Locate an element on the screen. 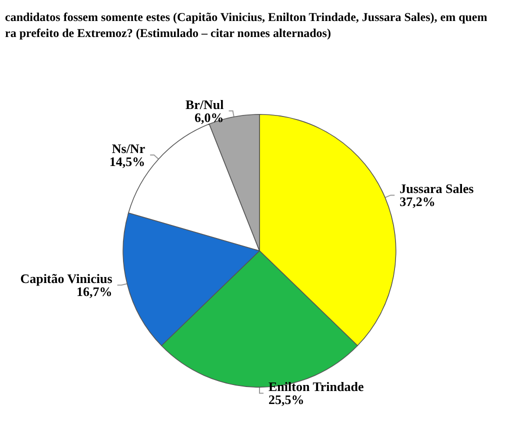  data-label: 14,5% is located at coordinates (127, 162).